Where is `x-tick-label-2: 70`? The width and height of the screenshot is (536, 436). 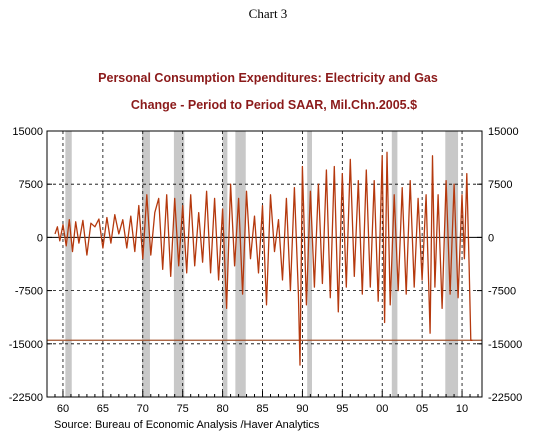
x-tick-label-2: 70 is located at coordinates (143, 409).